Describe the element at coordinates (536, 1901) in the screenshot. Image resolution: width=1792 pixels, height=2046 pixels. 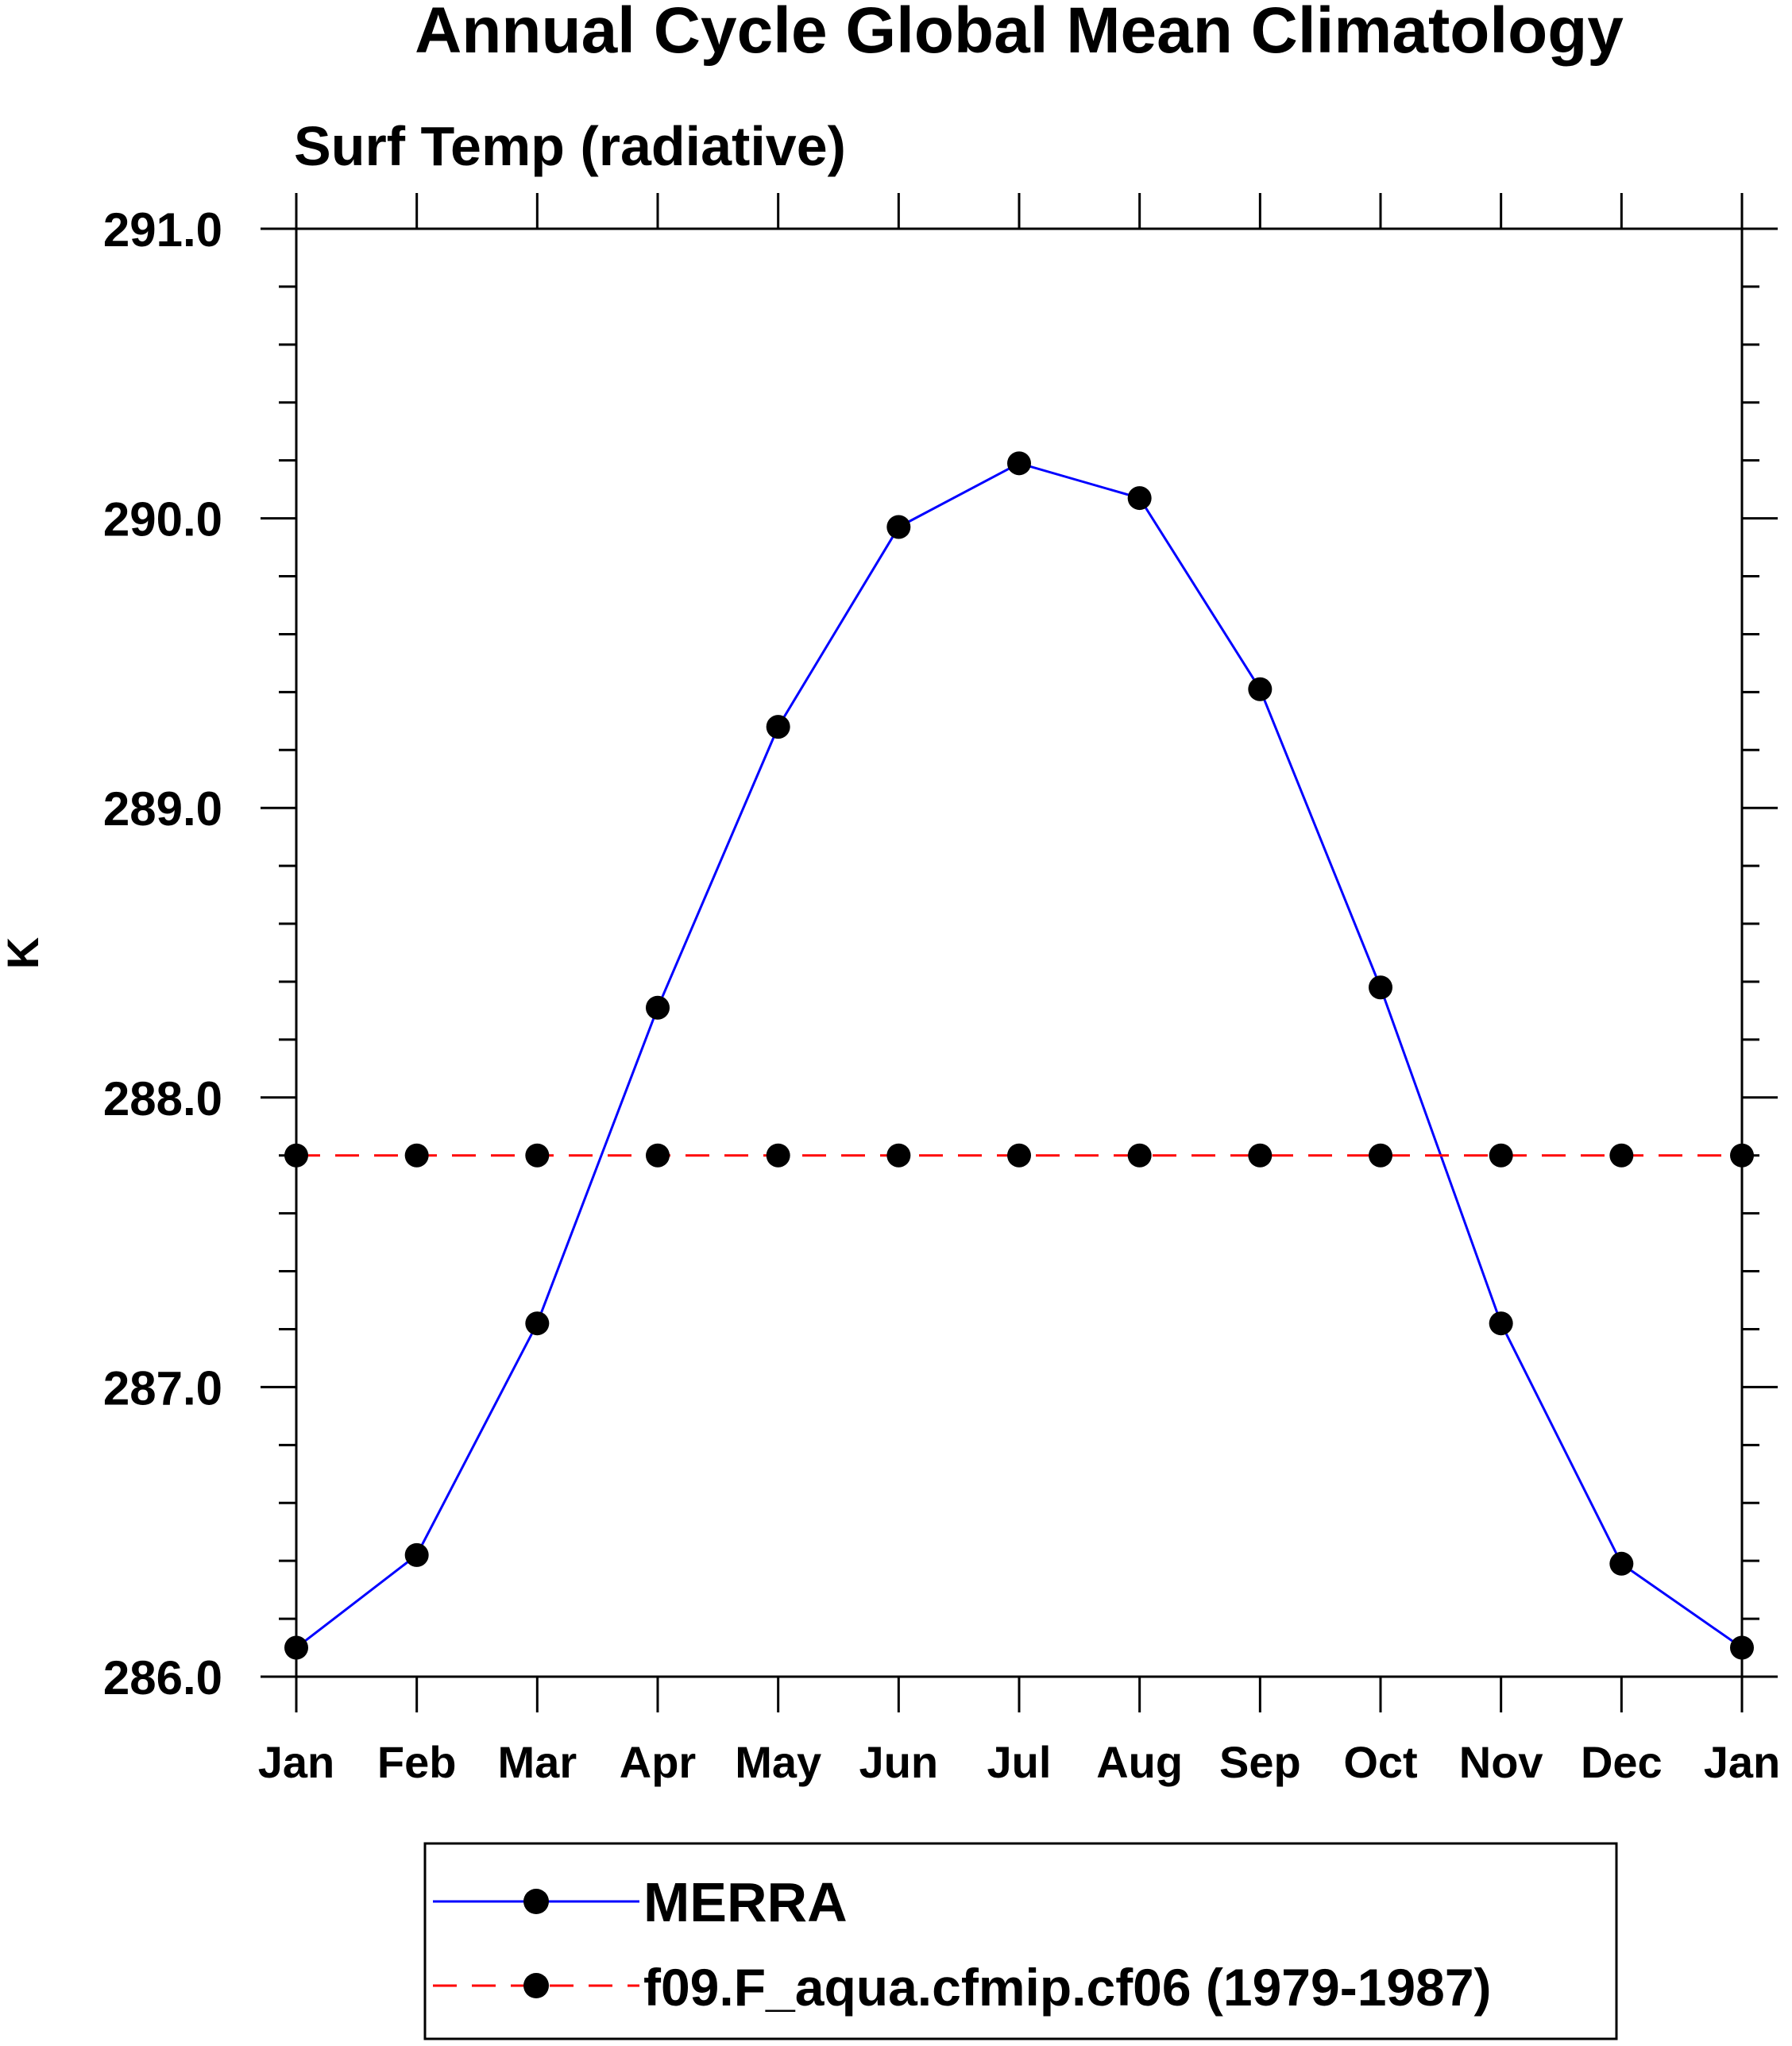
I see `legend-marker-merra` at that location.